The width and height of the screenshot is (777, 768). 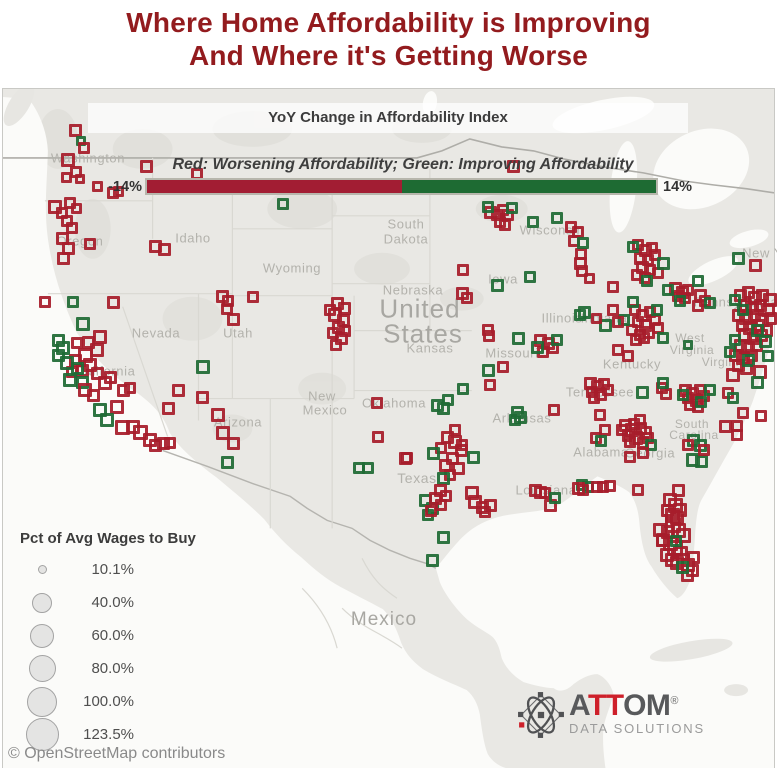 What do you see at coordinates (108, 569) in the screenshot?
I see `size-legend-item: 10.1%` at bounding box center [108, 569].